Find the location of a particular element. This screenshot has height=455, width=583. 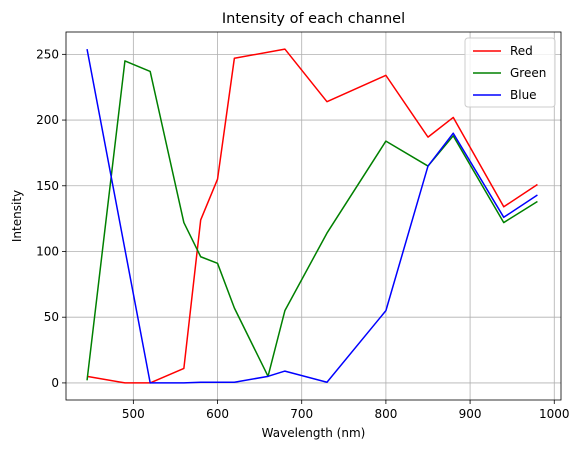

y-tick-label: 200 is located at coordinates (47, 120).